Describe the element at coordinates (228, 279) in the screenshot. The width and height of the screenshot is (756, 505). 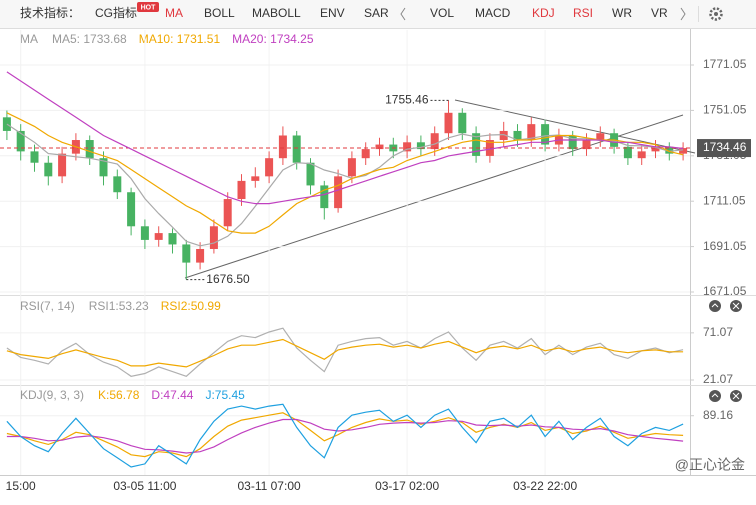
I see `annotation: 1676.50` at that location.